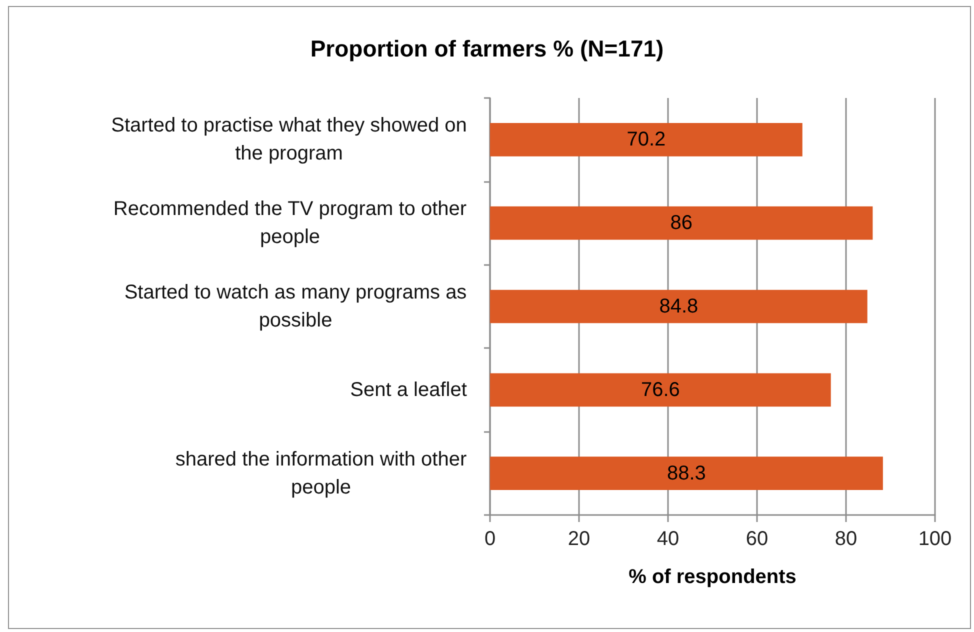 The width and height of the screenshot is (974, 632). I want to click on y-tick-label: shared the information with other people, so click(321, 473).